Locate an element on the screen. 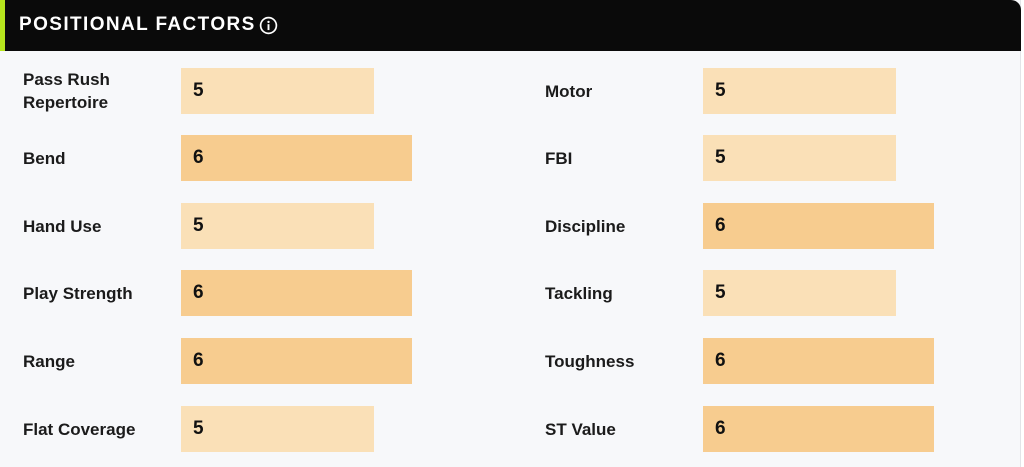 The height and width of the screenshot is (467, 1024). factor-row: Hand Use 5 is located at coordinates (222, 226).